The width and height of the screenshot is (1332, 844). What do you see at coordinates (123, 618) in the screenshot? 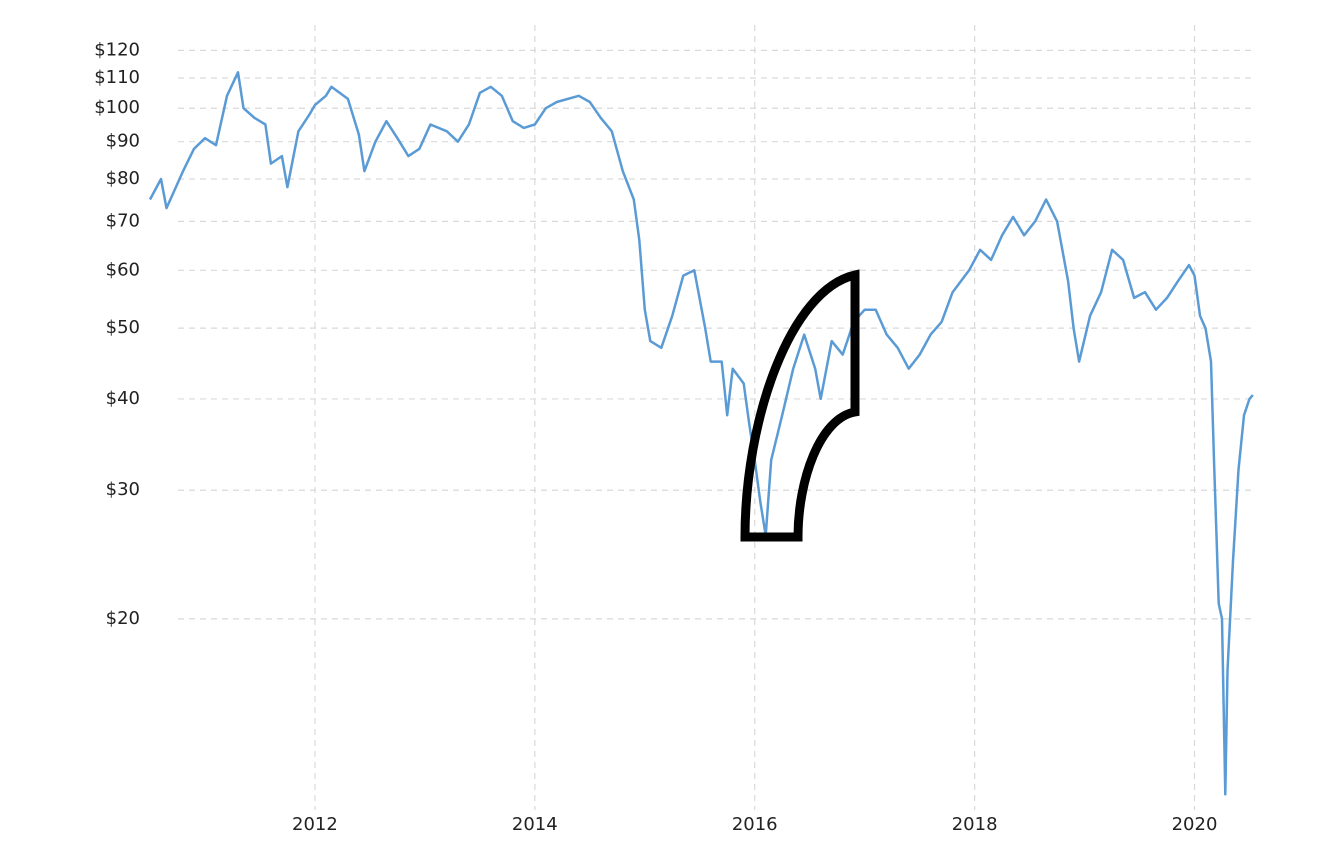
I see `y-tick-label: $20` at bounding box center [123, 618].